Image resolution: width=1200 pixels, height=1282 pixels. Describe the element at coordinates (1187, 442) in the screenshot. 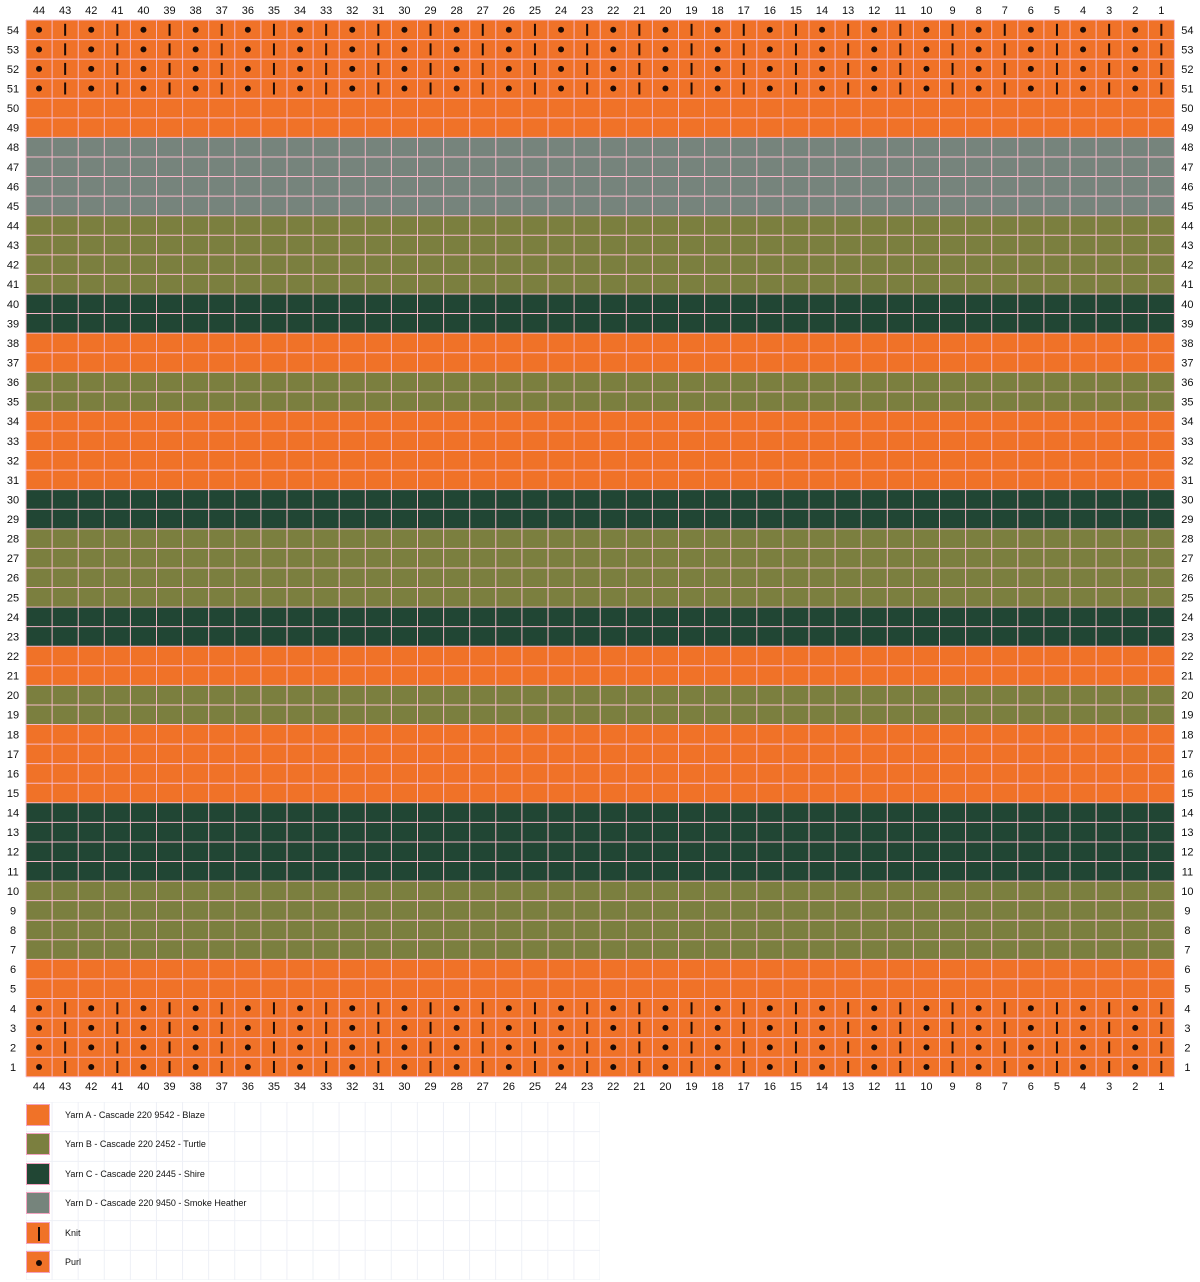

I see `row-label-right: 33` at that location.